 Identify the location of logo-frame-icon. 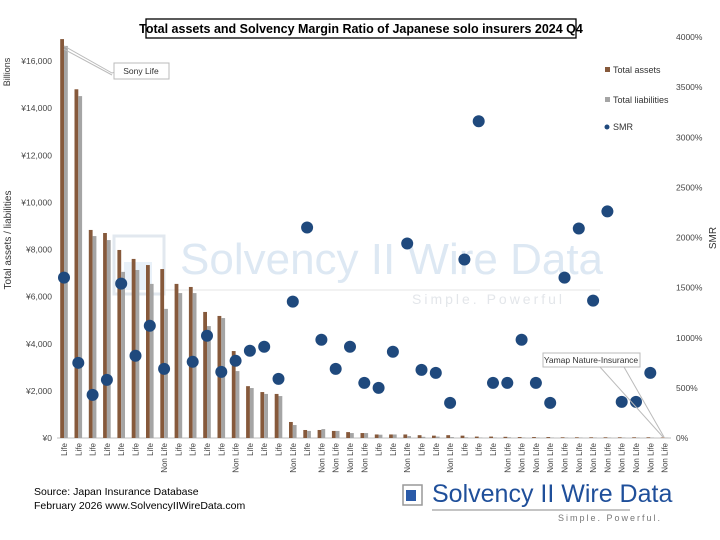
(412, 495).